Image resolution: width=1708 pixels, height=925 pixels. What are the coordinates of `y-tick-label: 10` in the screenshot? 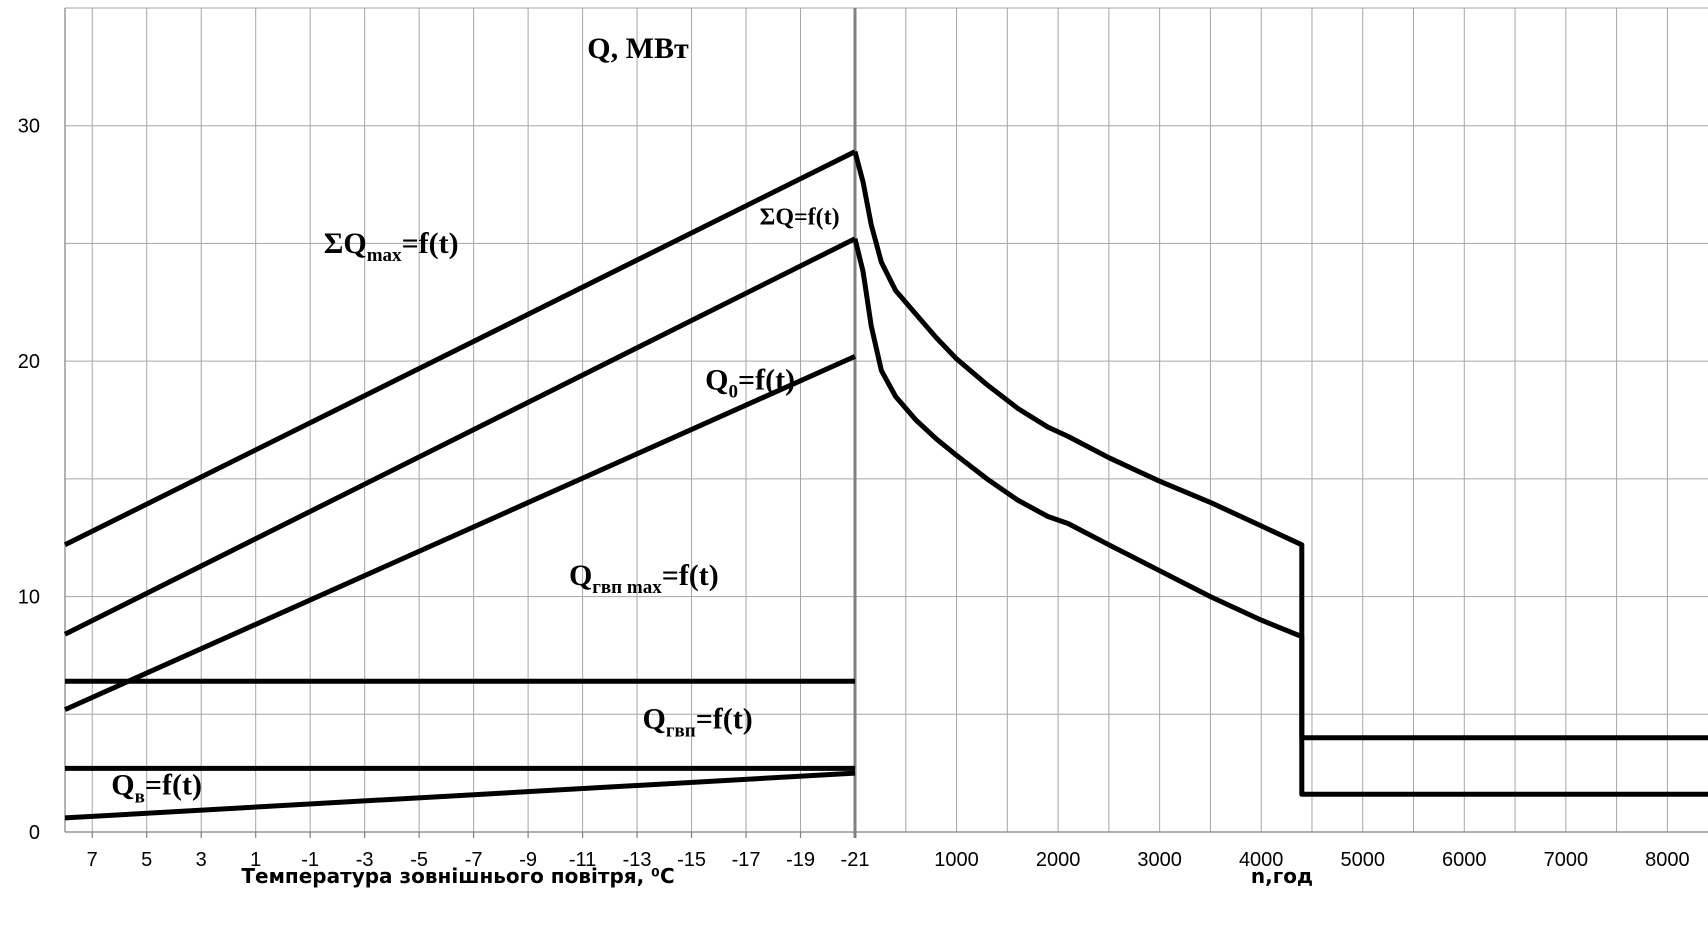 It's located at (29, 598).